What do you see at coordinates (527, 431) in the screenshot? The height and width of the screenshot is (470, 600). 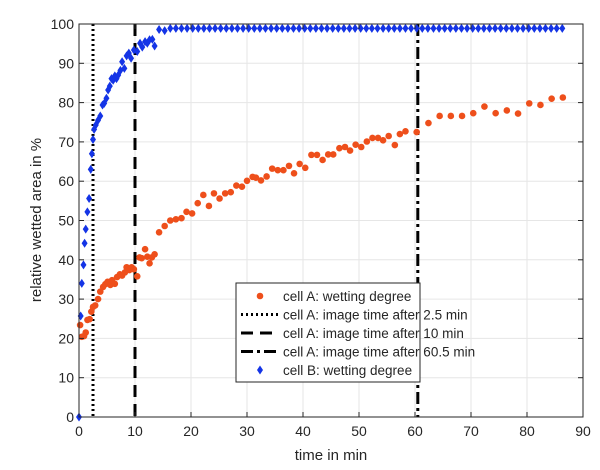 I see `x-tick-label: 80` at bounding box center [527, 431].